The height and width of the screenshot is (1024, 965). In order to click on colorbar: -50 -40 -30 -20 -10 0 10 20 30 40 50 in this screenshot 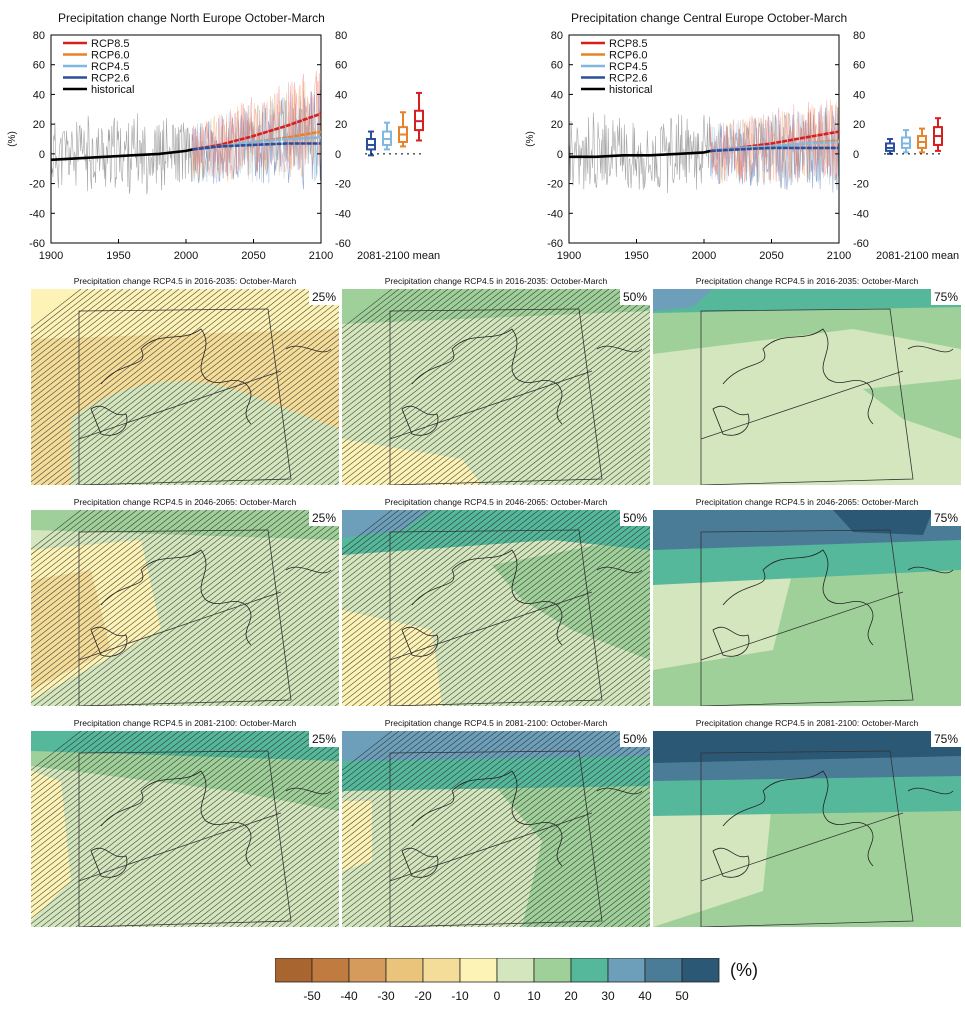, I will do `click(497, 980)`.